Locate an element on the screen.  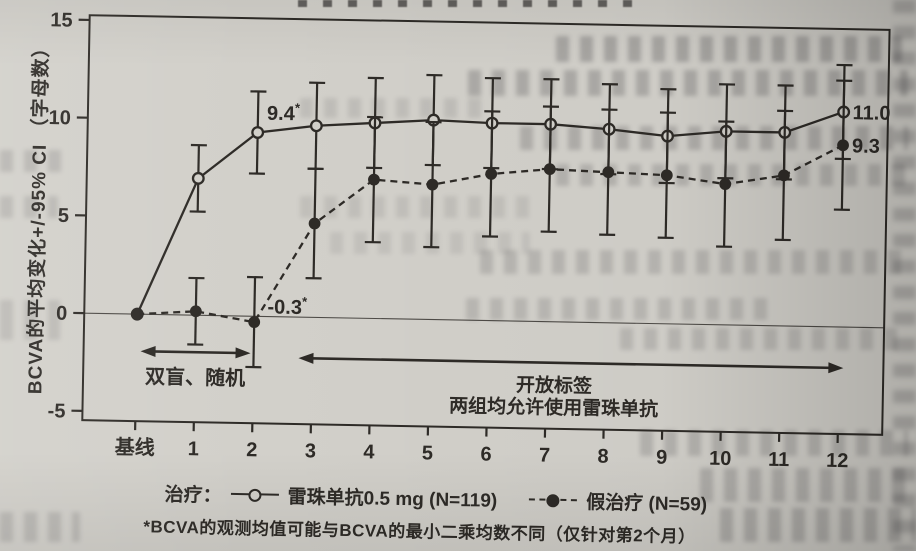
y-tick-label: 5 is located at coordinates (64, 216).